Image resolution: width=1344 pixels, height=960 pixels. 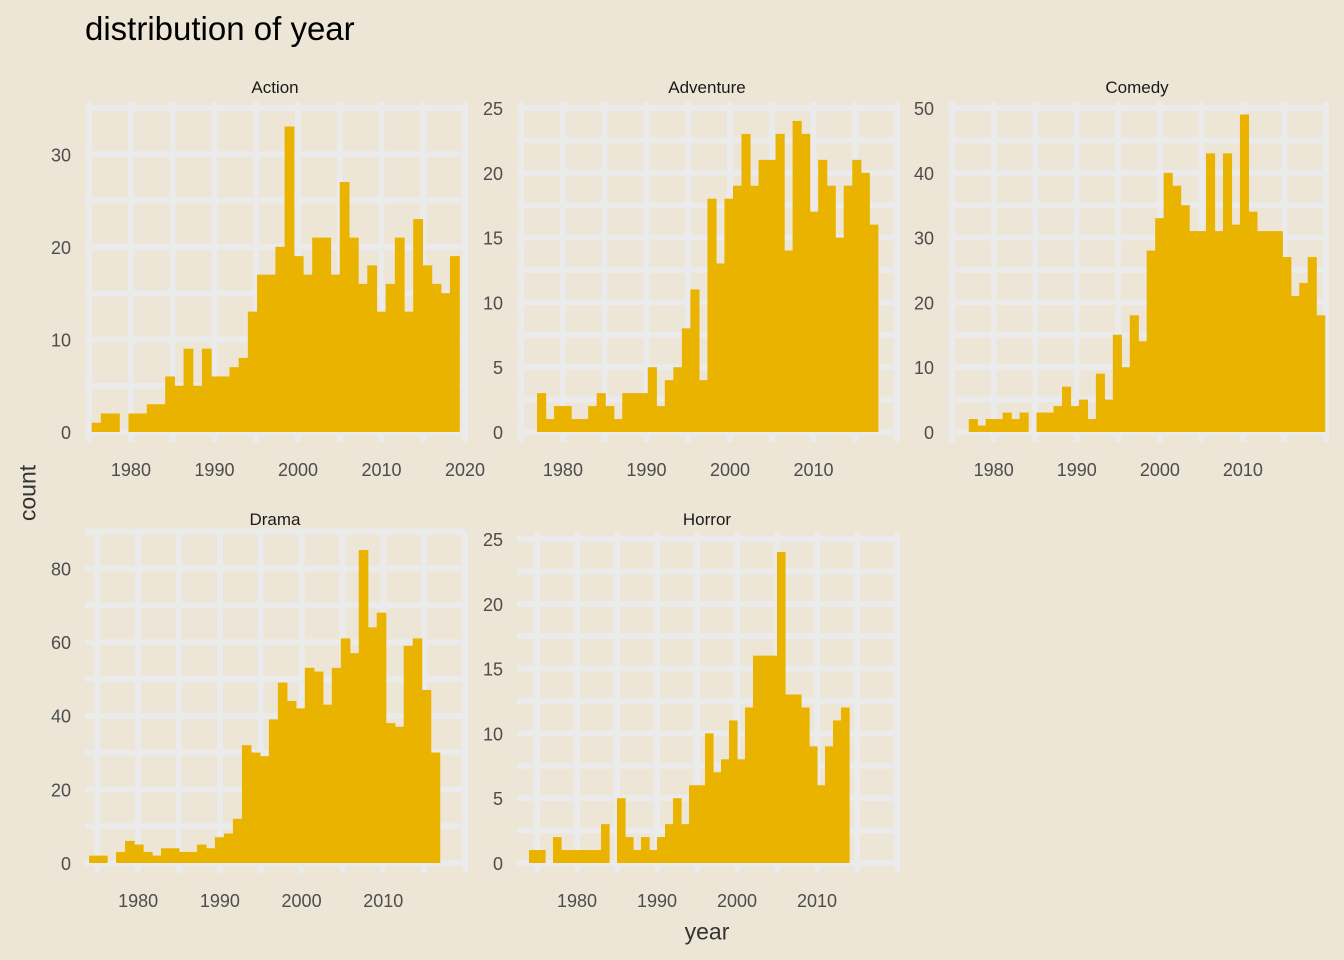 I want to click on y-tick-label: 60, so click(x=61, y=643).